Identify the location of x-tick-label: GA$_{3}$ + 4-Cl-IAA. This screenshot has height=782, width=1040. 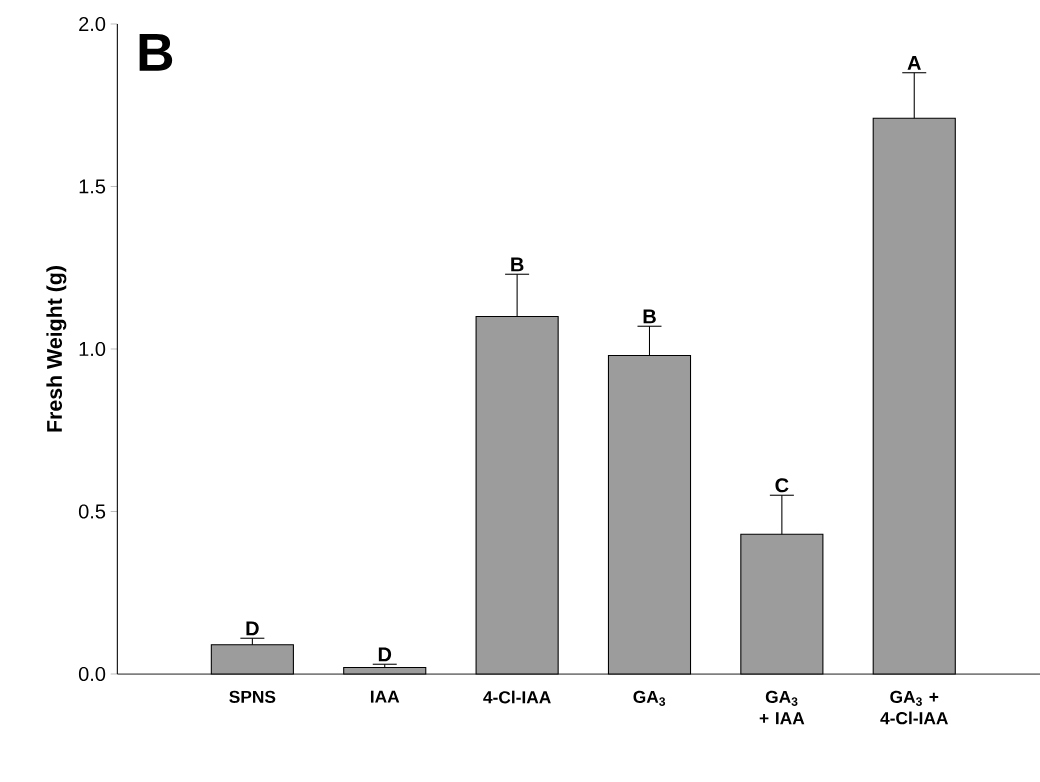
(914, 707).